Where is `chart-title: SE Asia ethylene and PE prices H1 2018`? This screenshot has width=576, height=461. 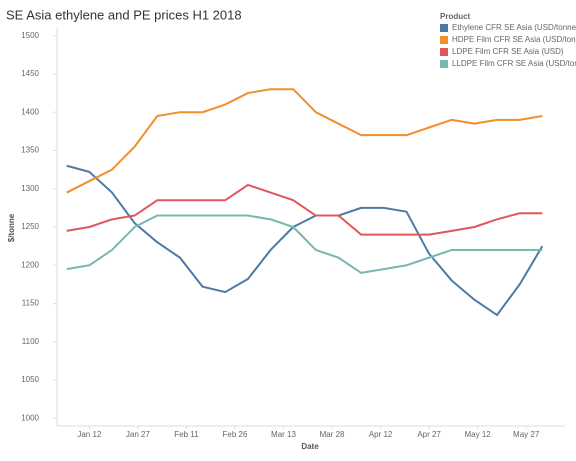
chart-title: SE Asia ethylene and PE prices H1 2018 is located at coordinates (124, 14).